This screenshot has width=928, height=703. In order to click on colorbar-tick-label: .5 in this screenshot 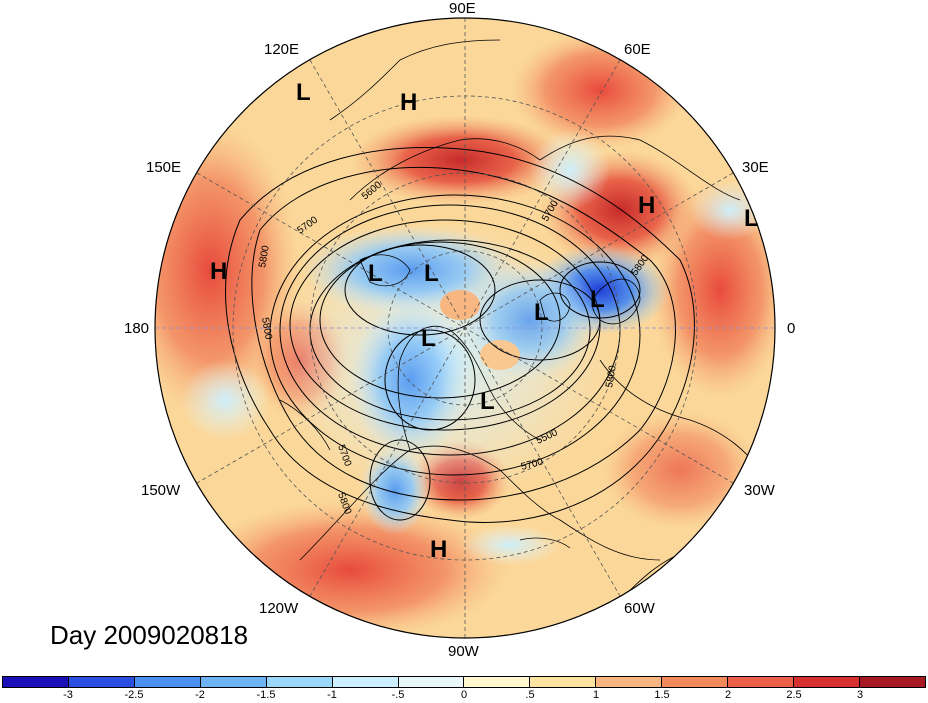, I will do `click(530, 695)`.